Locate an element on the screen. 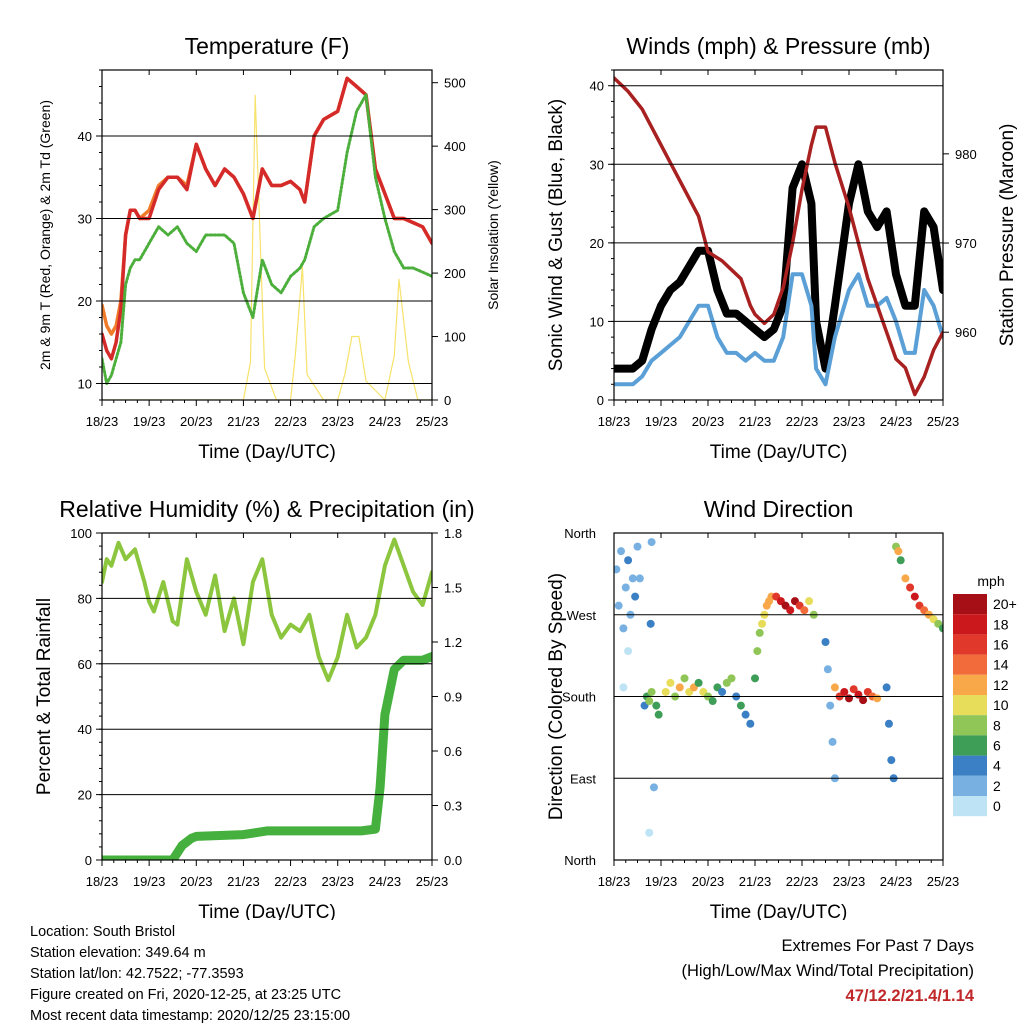  y2-tick-label: 0.3 is located at coordinates (453, 806).